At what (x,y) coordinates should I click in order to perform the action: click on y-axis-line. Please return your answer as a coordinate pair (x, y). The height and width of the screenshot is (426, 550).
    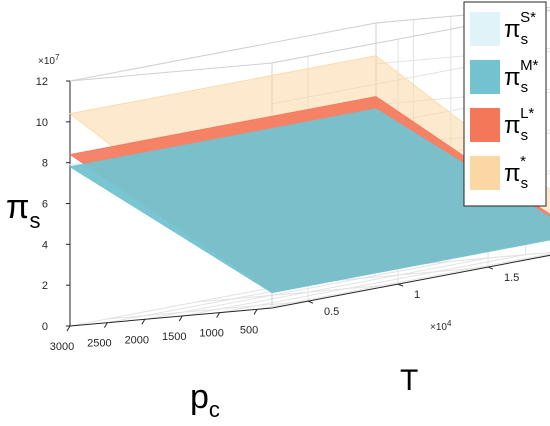
    Looking at the image, I should click on (410, 281).